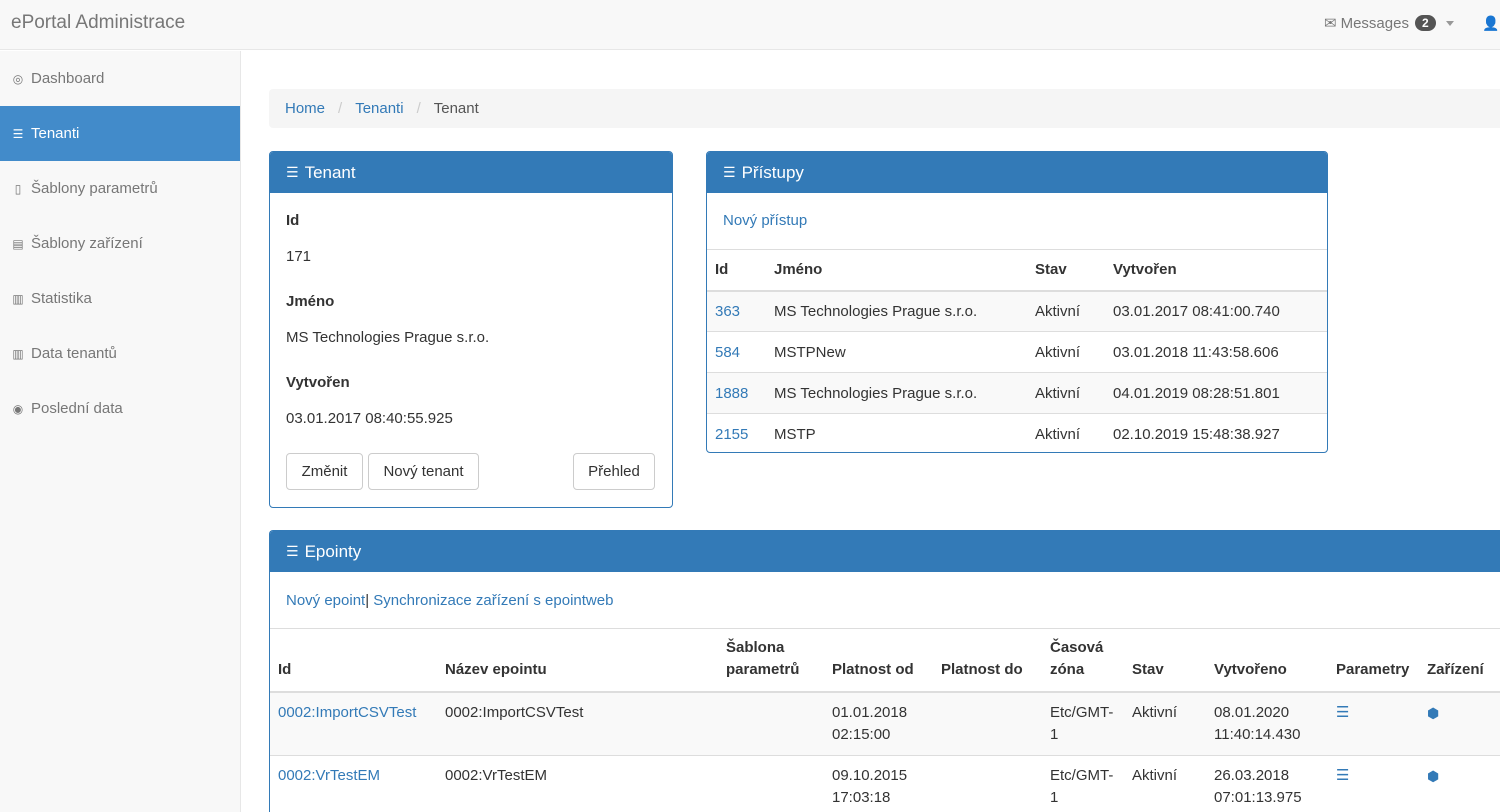 This screenshot has width=1500, height=812. Describe the element at coordinates (577, 723) in the screenshot. I see `epoint-name: 0002:ImportCSVTest` at that location.